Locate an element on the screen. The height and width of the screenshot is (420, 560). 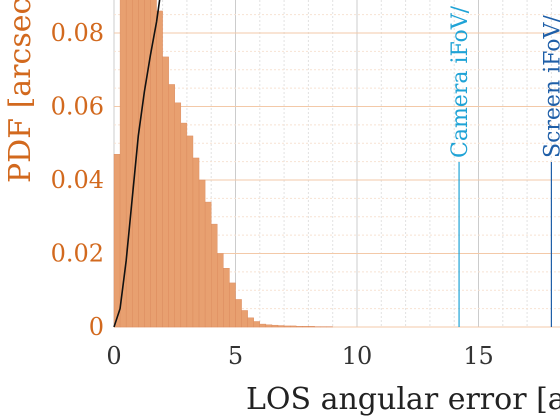
pdf-curve-group is located at coordinates (137, 164).